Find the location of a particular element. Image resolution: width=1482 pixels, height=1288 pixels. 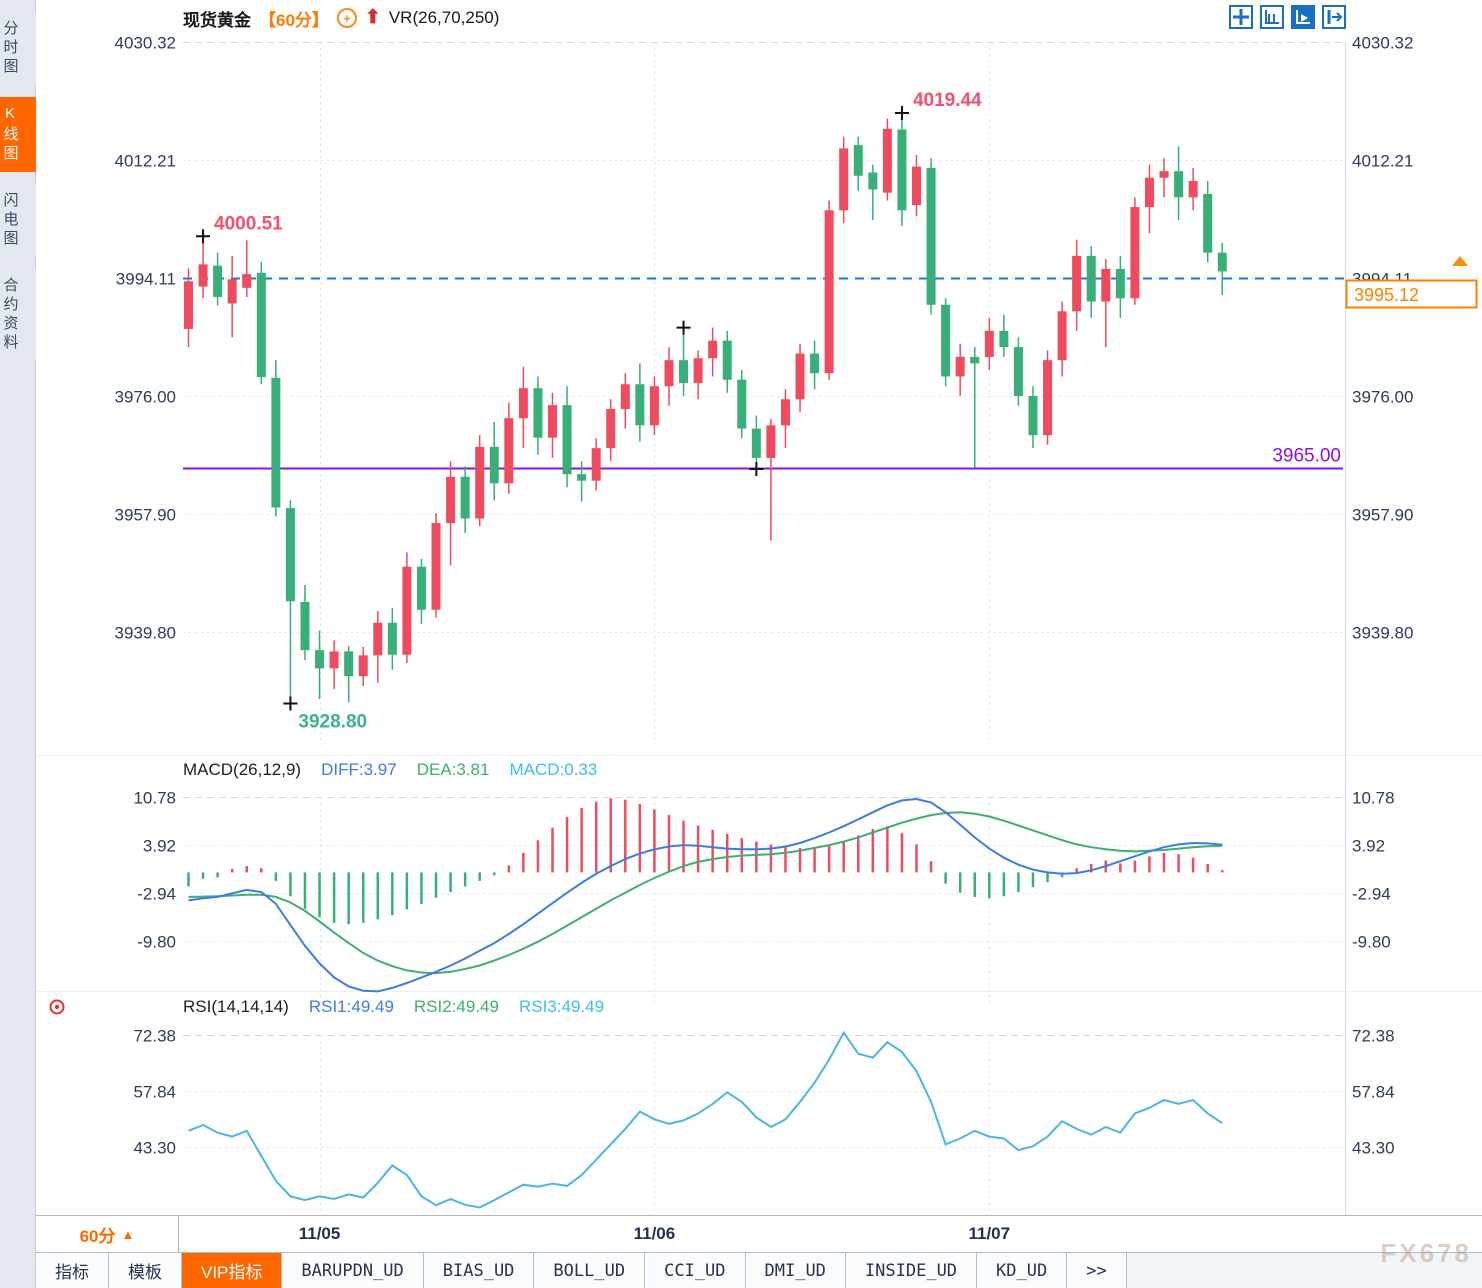

indicator-tab-5: BOLL_UD is located at coordinates (590, 1270).